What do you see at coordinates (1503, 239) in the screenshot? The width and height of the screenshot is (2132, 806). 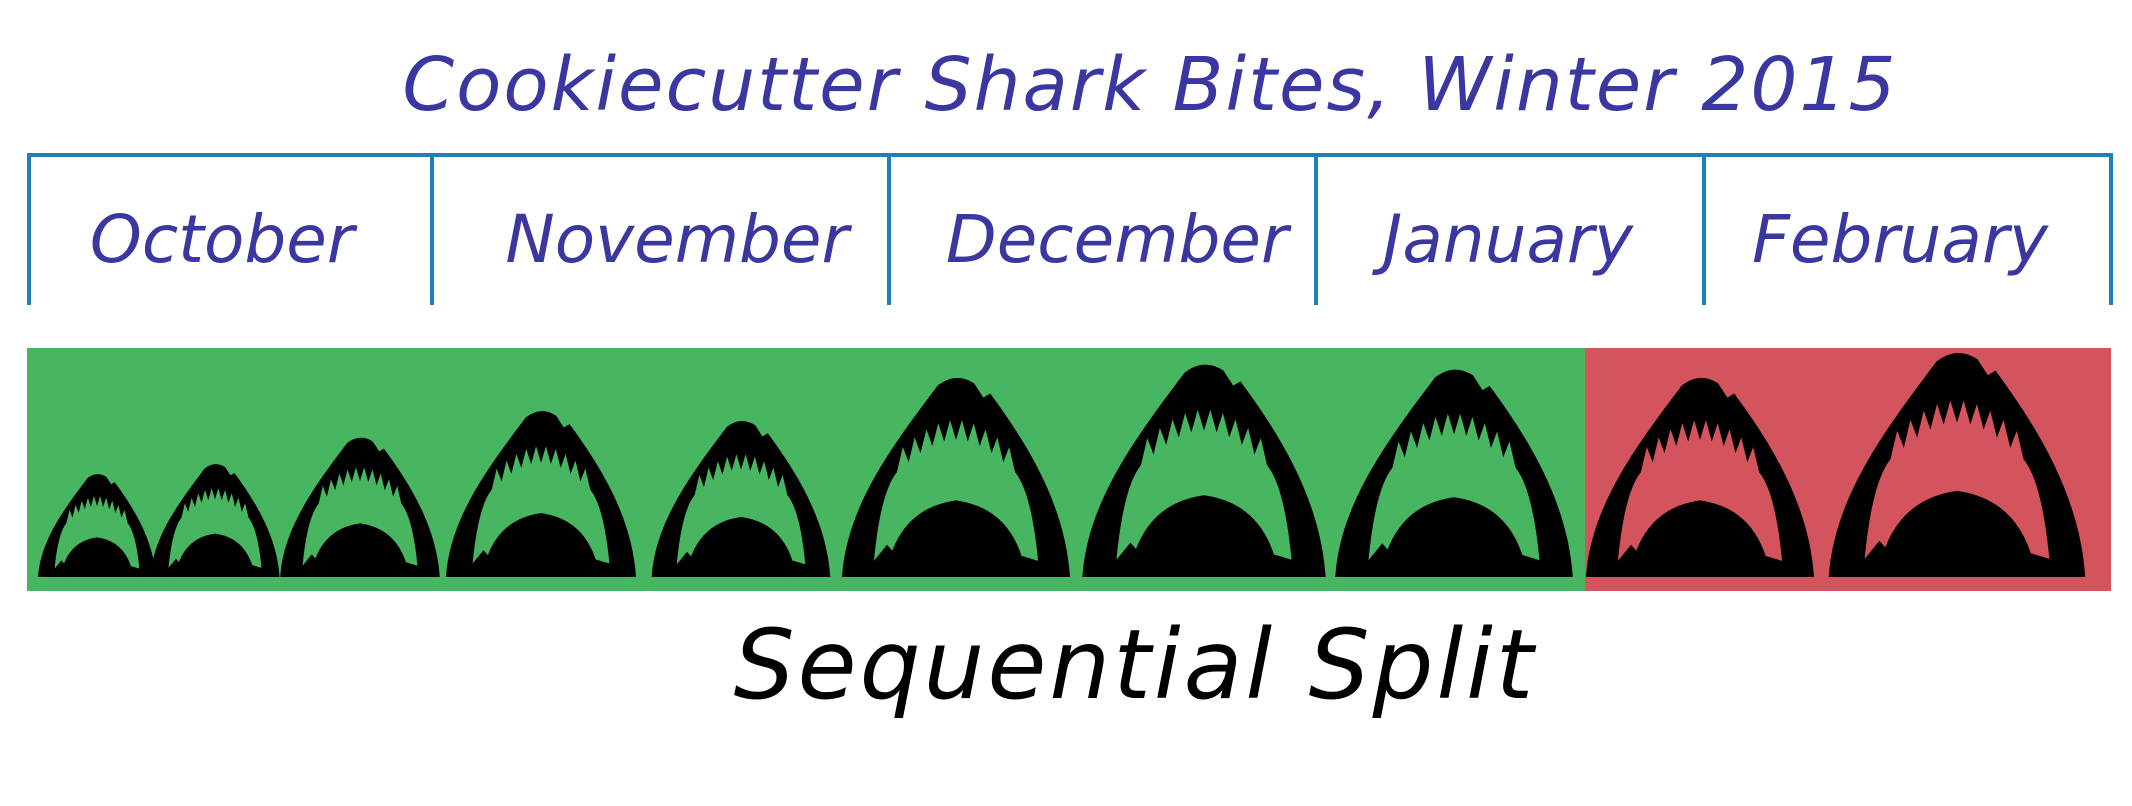 I see `month-label-january: January` at bounding box center [1503, 239].